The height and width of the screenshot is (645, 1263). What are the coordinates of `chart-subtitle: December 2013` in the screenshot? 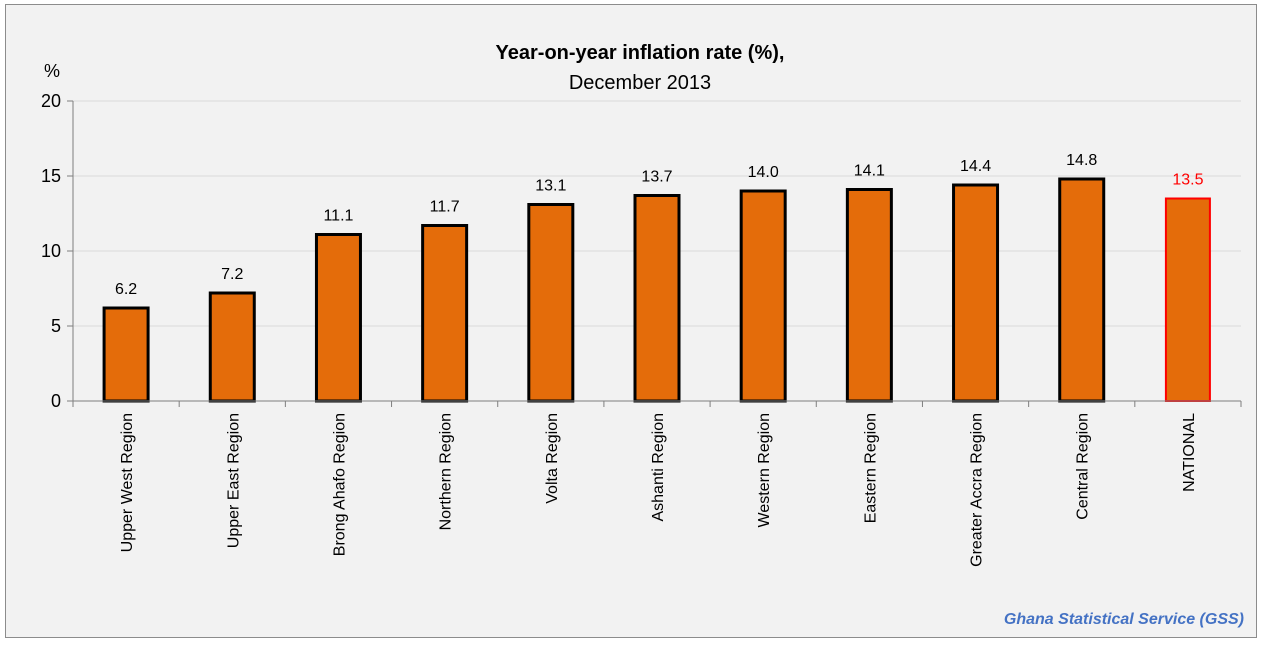 It's located at (640, 83).